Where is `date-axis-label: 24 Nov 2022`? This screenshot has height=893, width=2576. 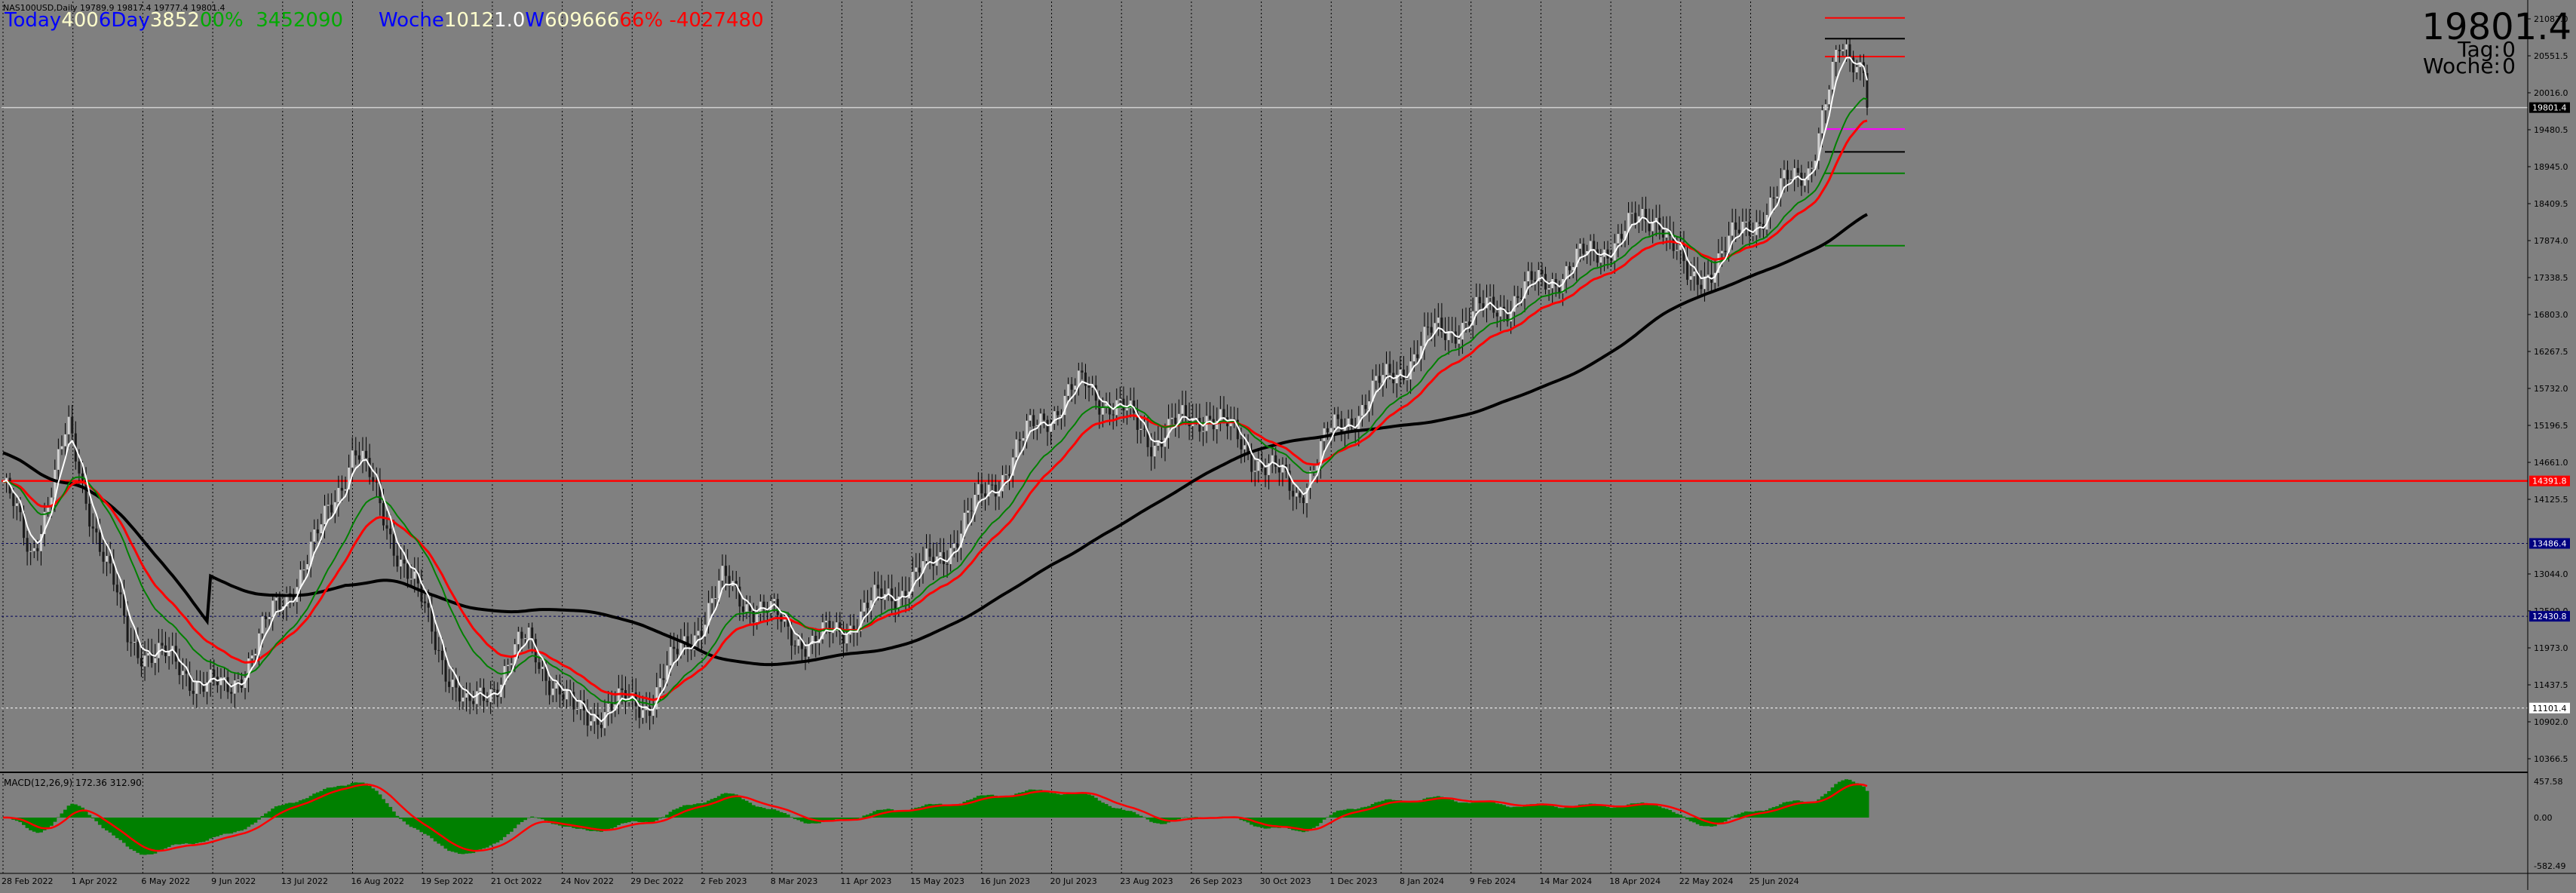 date-axis-label: 24 Nov 2022 is located at coordinates (587, 881).